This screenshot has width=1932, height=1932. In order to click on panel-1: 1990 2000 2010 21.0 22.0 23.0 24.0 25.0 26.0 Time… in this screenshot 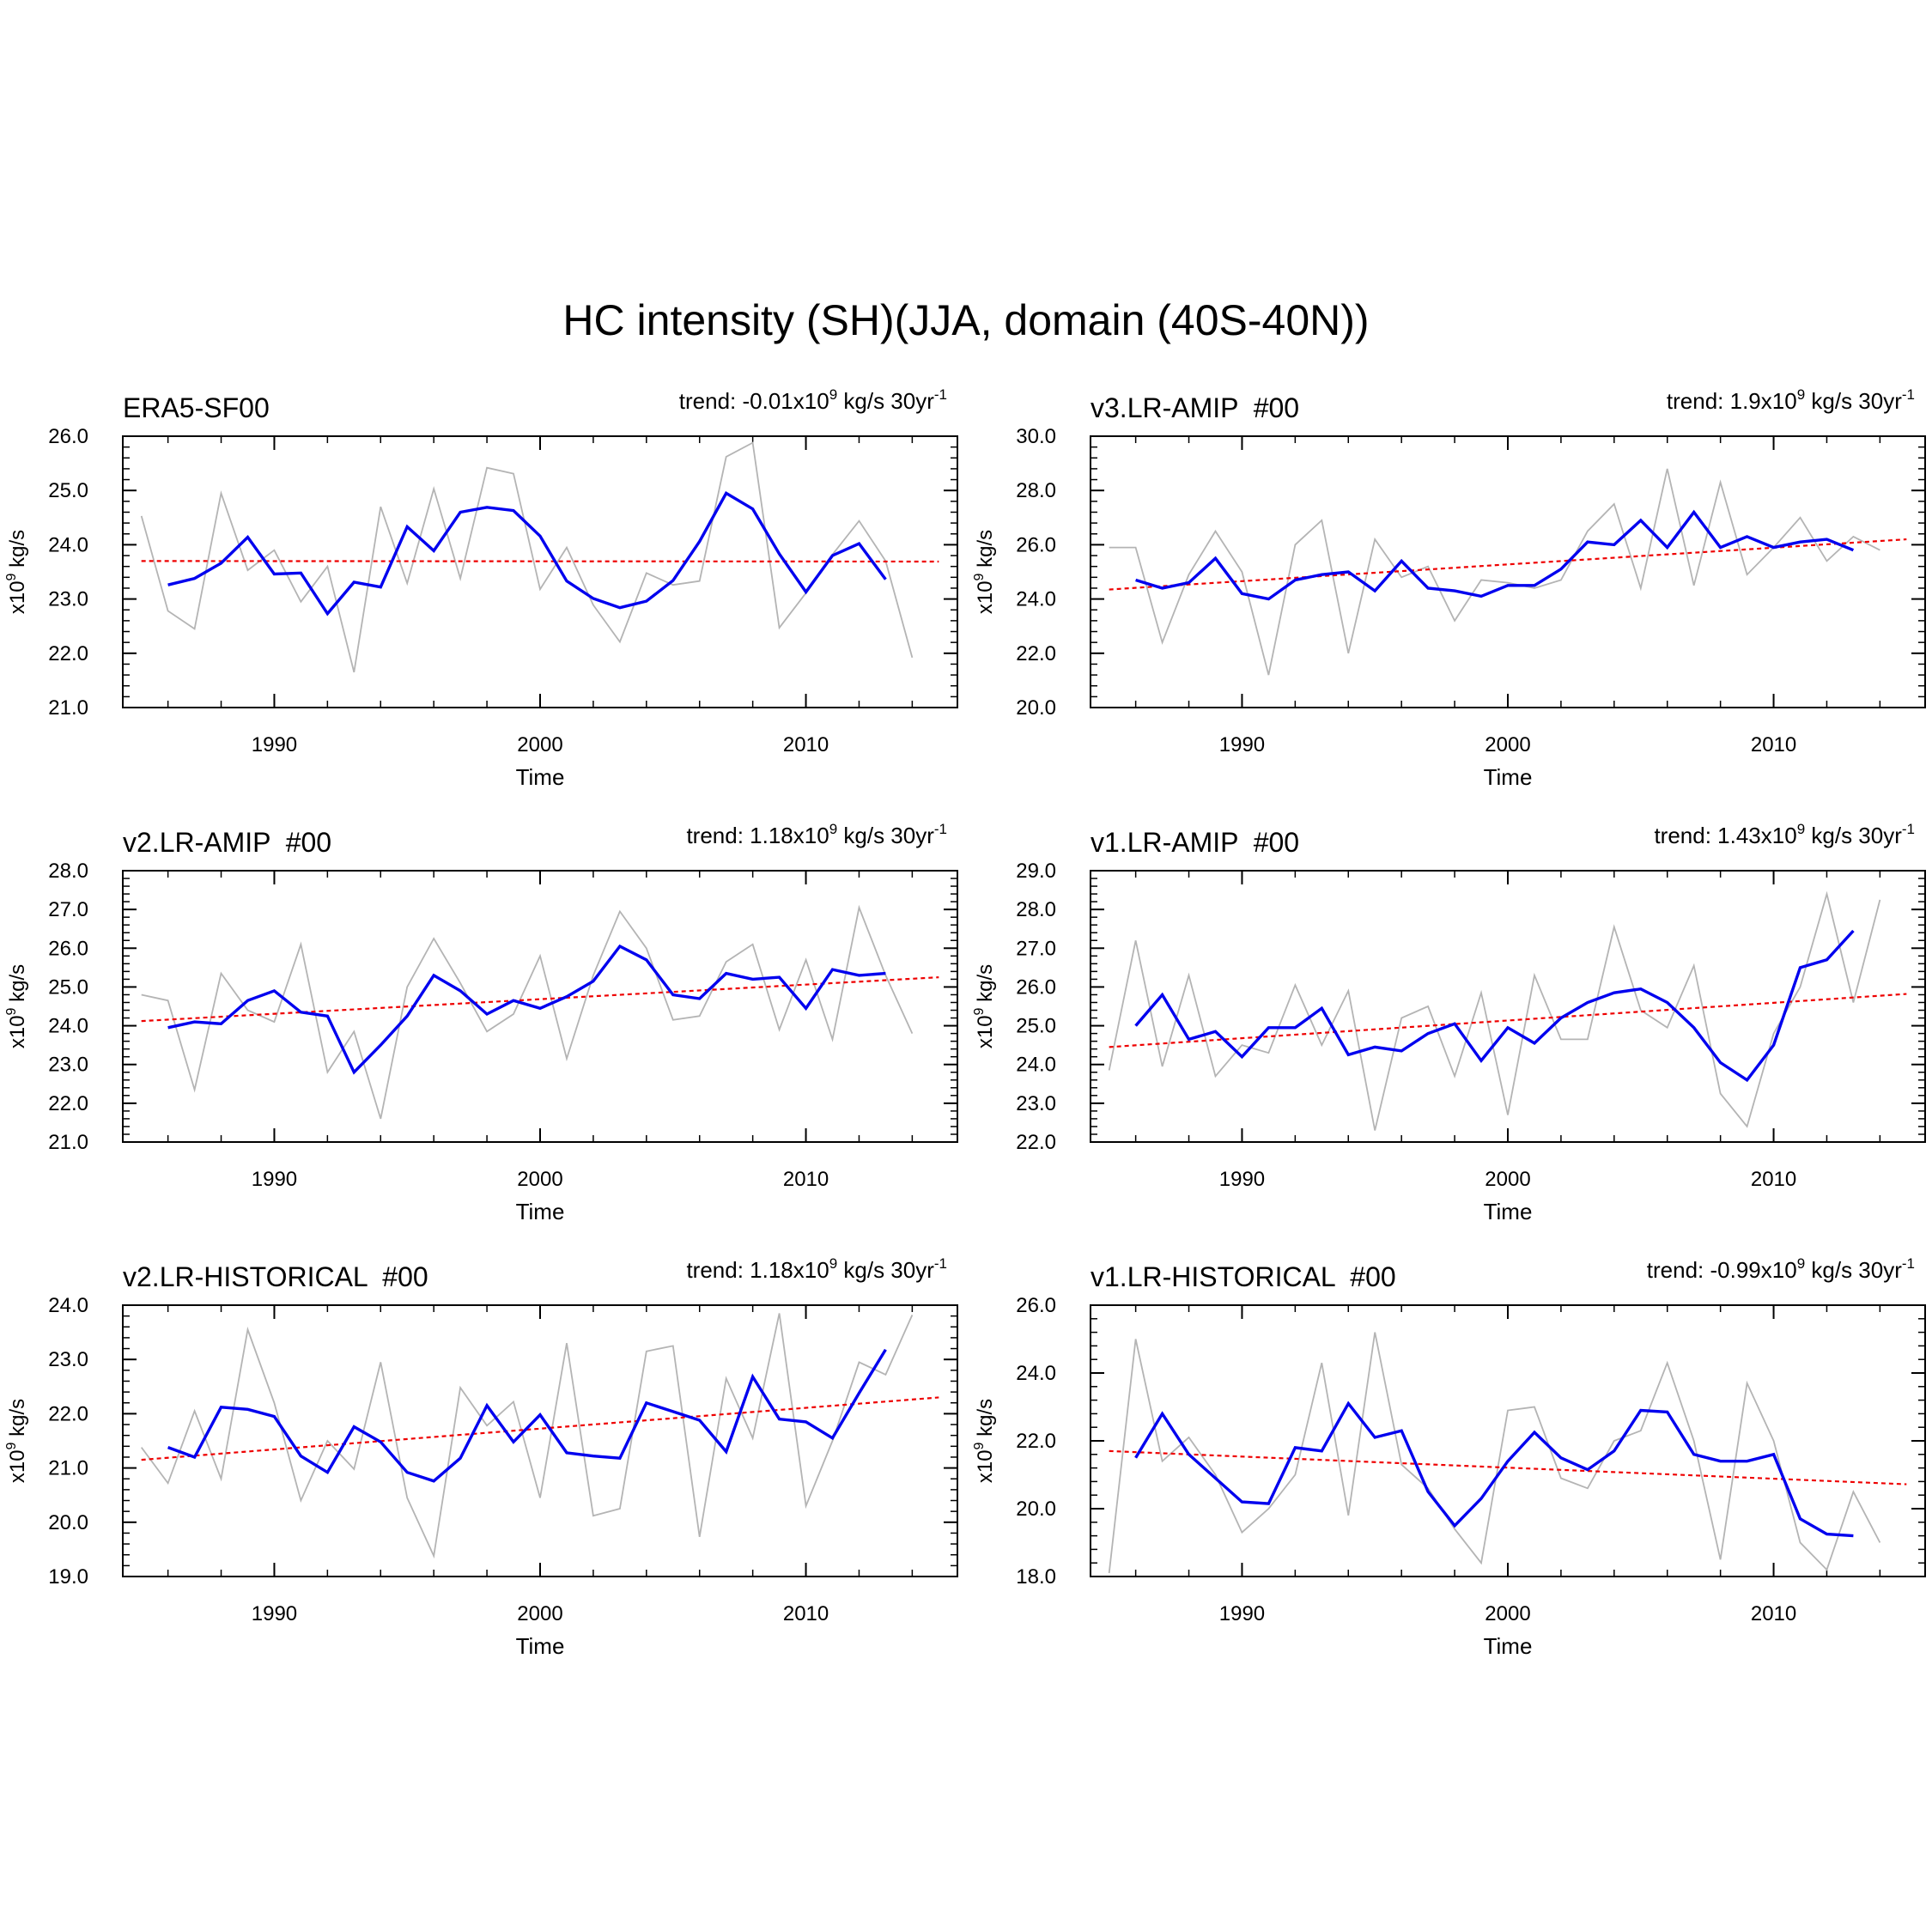, I will do `click(481, 588)`.